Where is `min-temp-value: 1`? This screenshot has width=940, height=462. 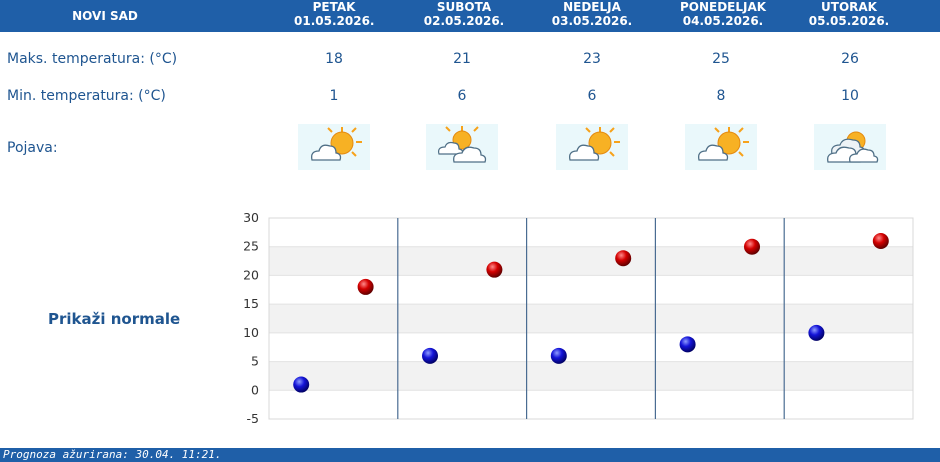 min-temp-value: 1 is located at coordinates (334, 96).